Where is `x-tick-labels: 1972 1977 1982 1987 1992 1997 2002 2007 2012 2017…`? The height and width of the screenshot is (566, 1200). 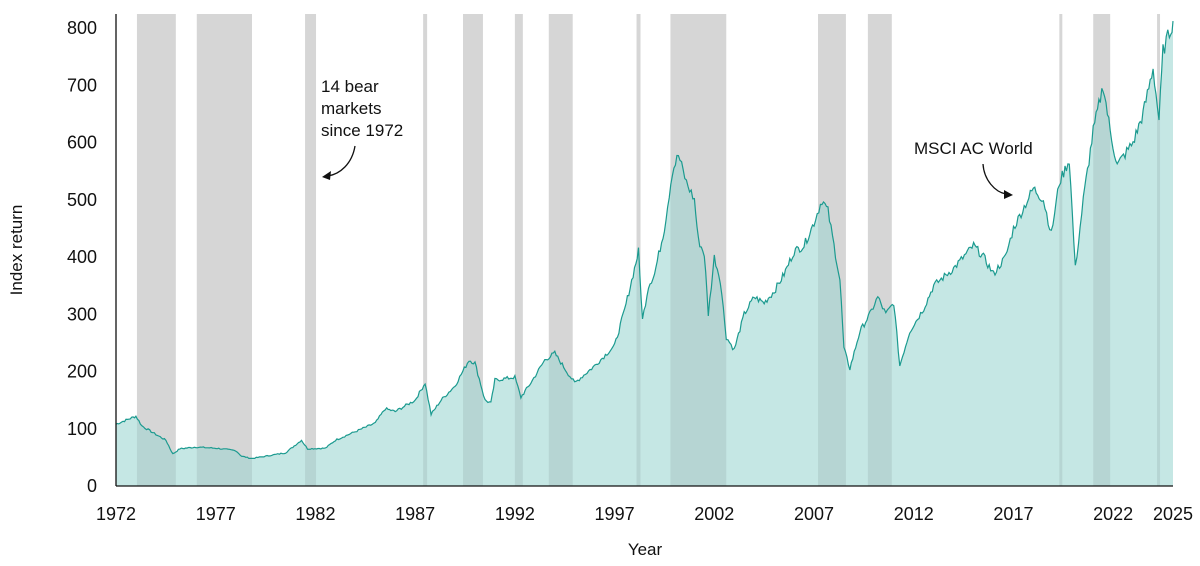
x-tick-labels: 1972 1977 1982 1987 1992 1997 2002 2007 2012 2017… is located at coordinates (644, 514).